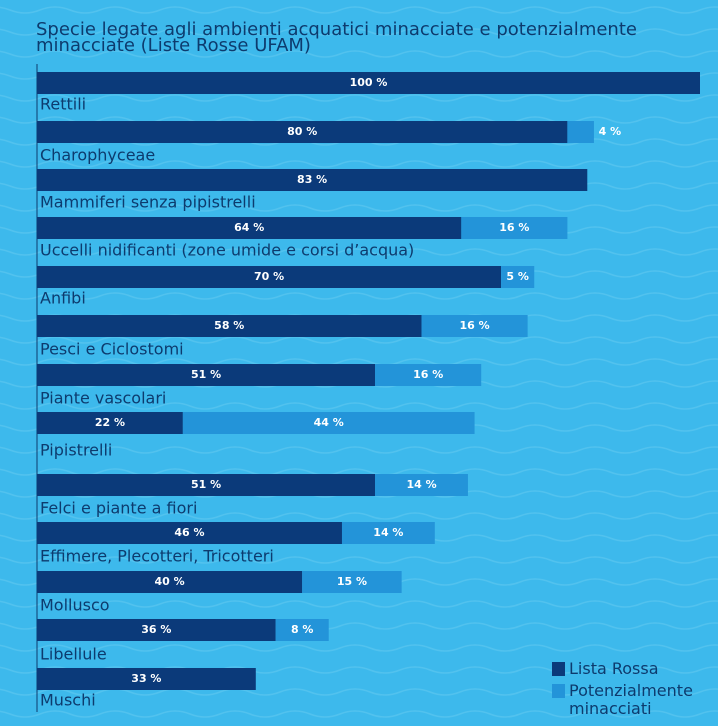  Describe the element at coordinates (631, 699) in the screenshot. I see `legend-label: Potenzialmente minacciati` at that location.